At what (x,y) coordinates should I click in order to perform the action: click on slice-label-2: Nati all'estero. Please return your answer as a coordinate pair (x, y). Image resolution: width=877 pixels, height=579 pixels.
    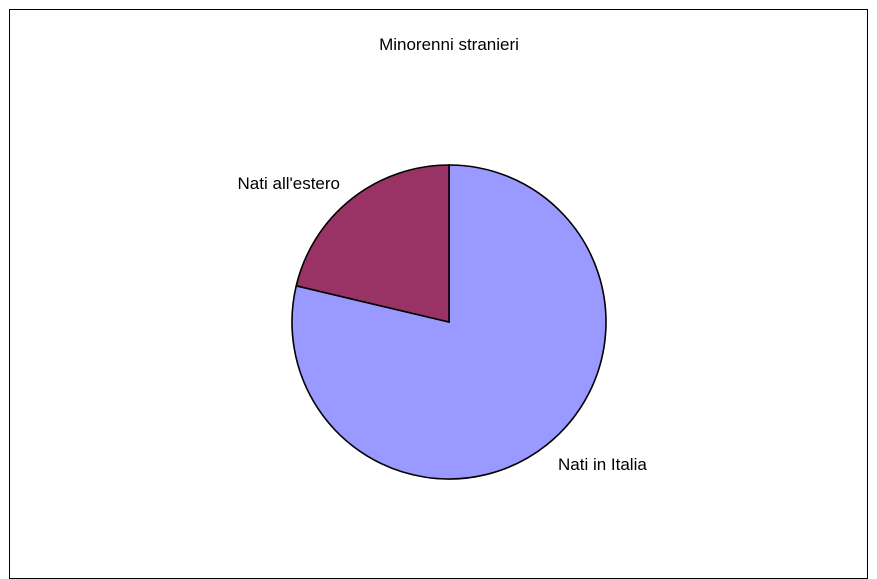
    Looking at the image, I should click on (289, 183).